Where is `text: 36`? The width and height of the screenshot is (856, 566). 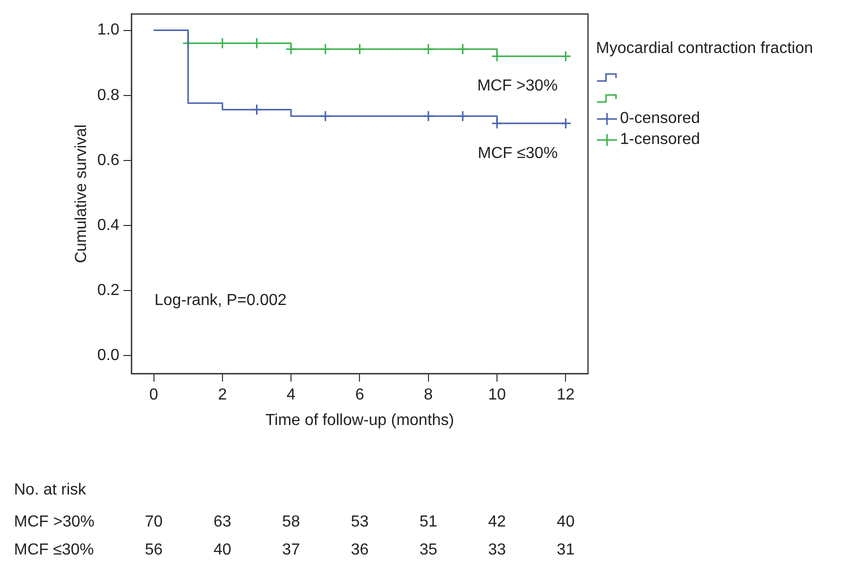 text: 36 is located at coordinates (359, 549).